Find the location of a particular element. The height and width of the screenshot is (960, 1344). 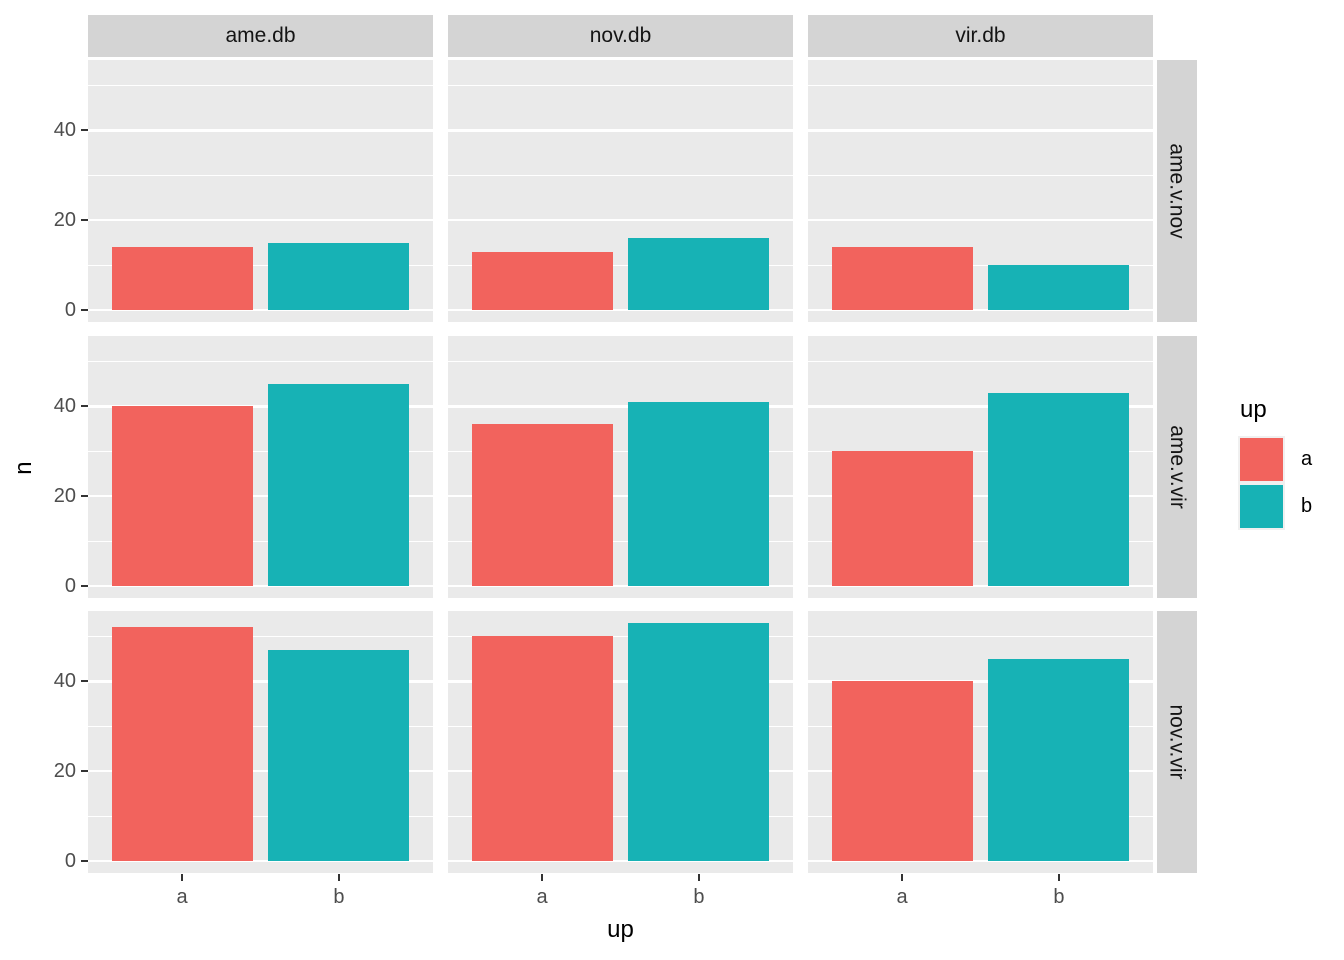

facet-row-label: ame.v.vir is located at coordinates (1177, 467).